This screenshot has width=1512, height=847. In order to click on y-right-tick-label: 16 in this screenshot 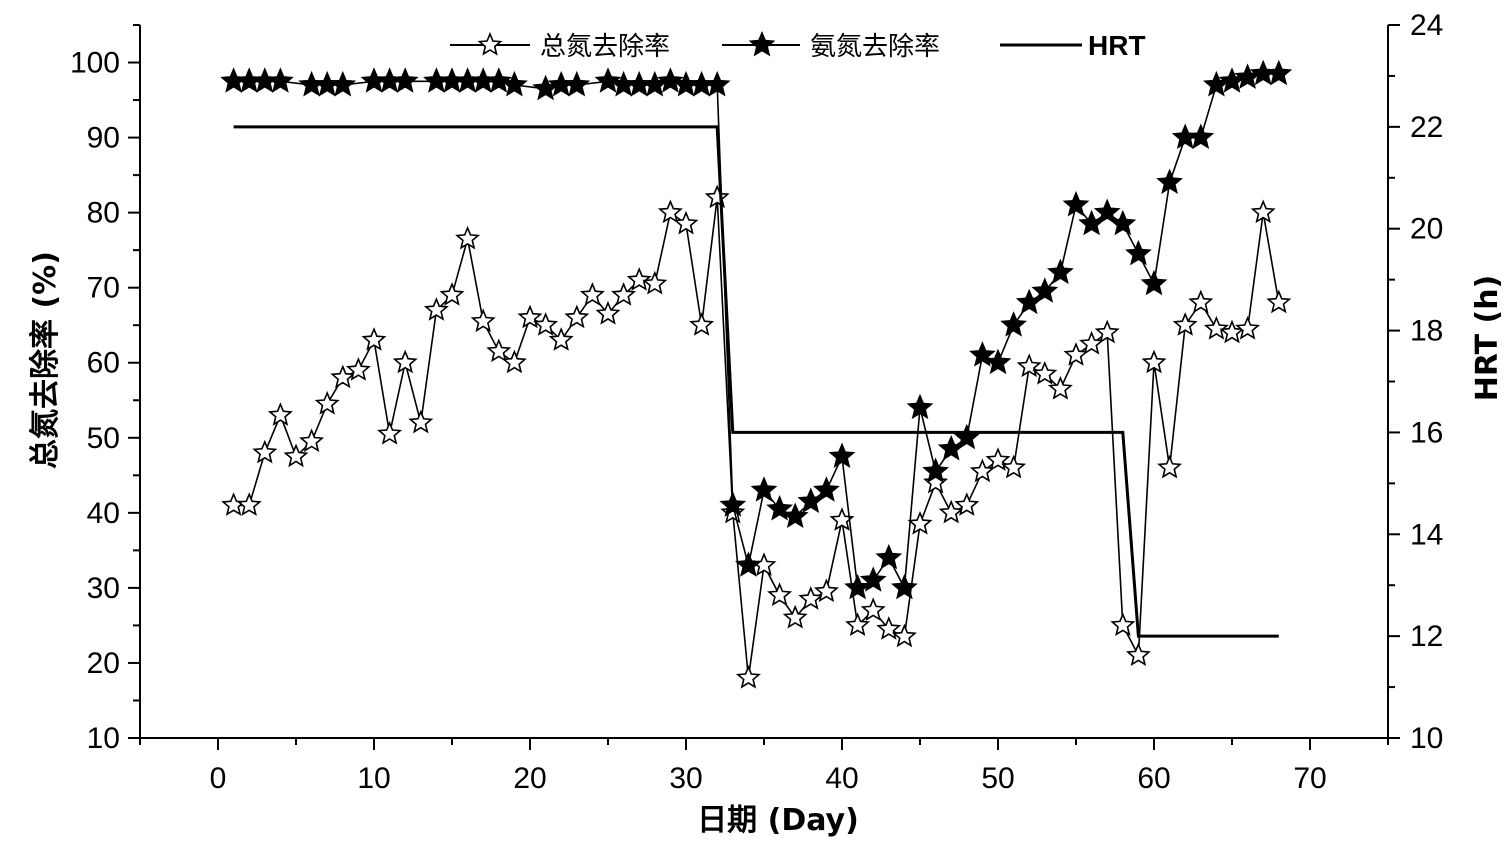, I will do `click(1426, 432)`.